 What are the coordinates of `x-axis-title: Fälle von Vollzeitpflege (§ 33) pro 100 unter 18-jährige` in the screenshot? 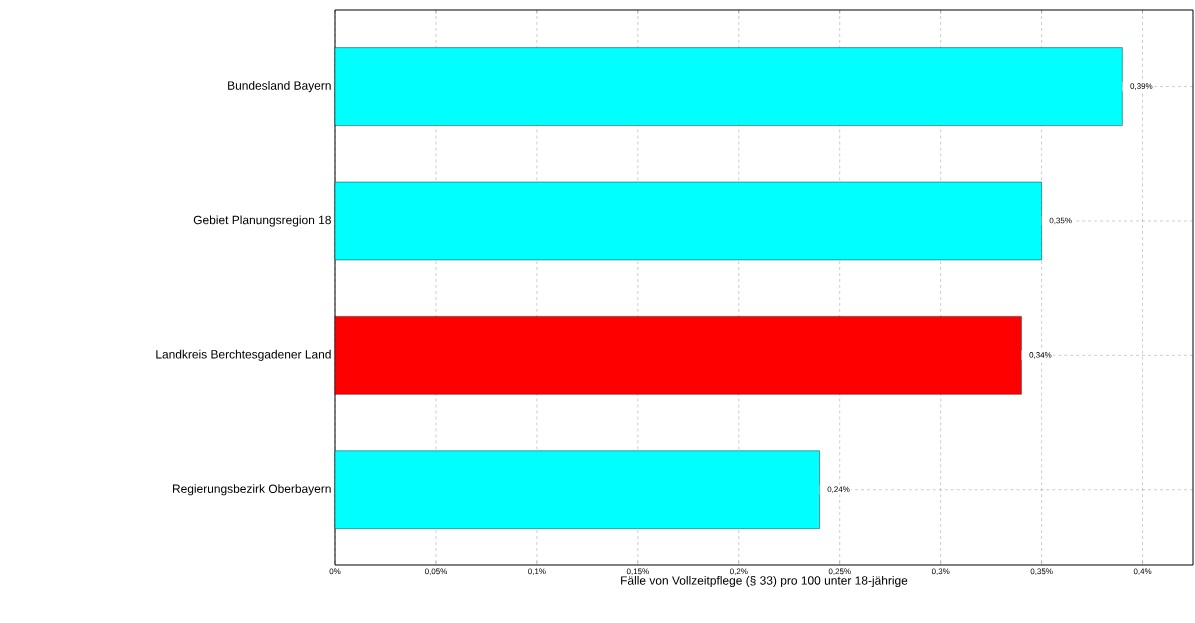 It's located at (764, 581).